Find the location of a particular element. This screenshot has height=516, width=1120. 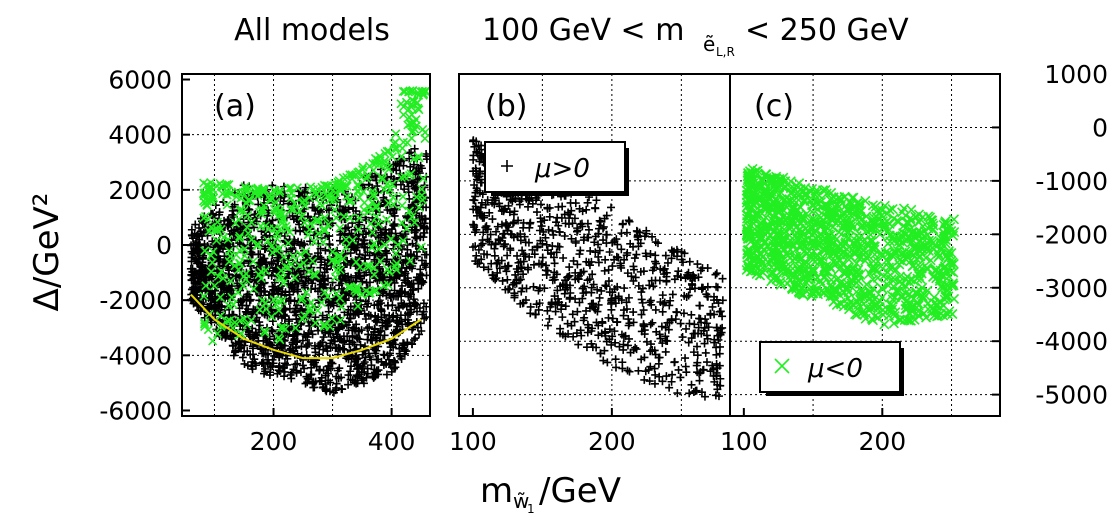

x-axis-label: m w̃ 1 /GeV is located at coordinates (550, 493).